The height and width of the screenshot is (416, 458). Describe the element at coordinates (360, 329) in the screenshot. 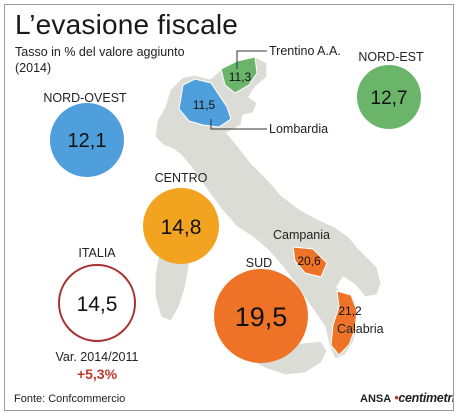

I see `calabria-label: Calabria` at that location.